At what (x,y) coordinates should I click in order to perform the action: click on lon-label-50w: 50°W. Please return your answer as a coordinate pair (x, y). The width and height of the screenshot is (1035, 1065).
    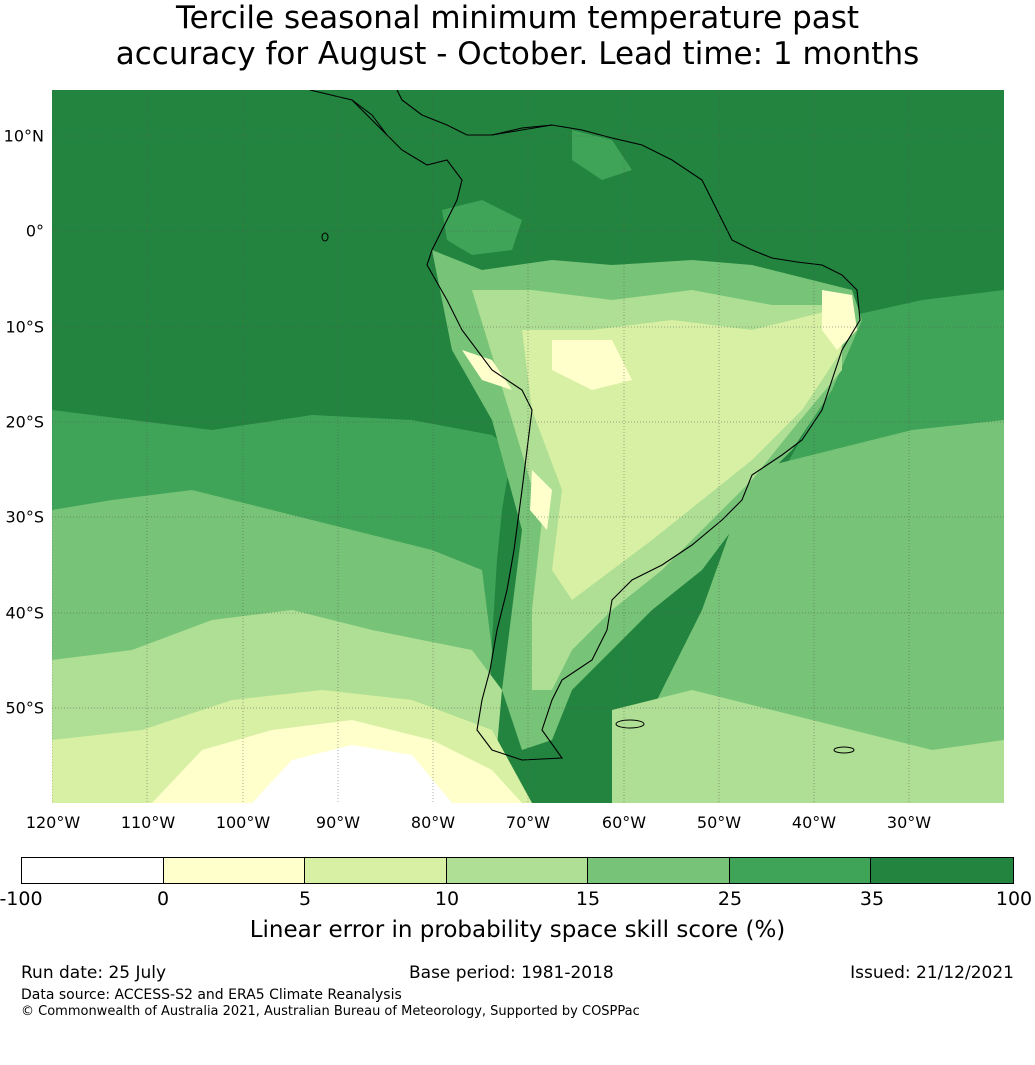
    Looking at the image, I should click on (719, 822).